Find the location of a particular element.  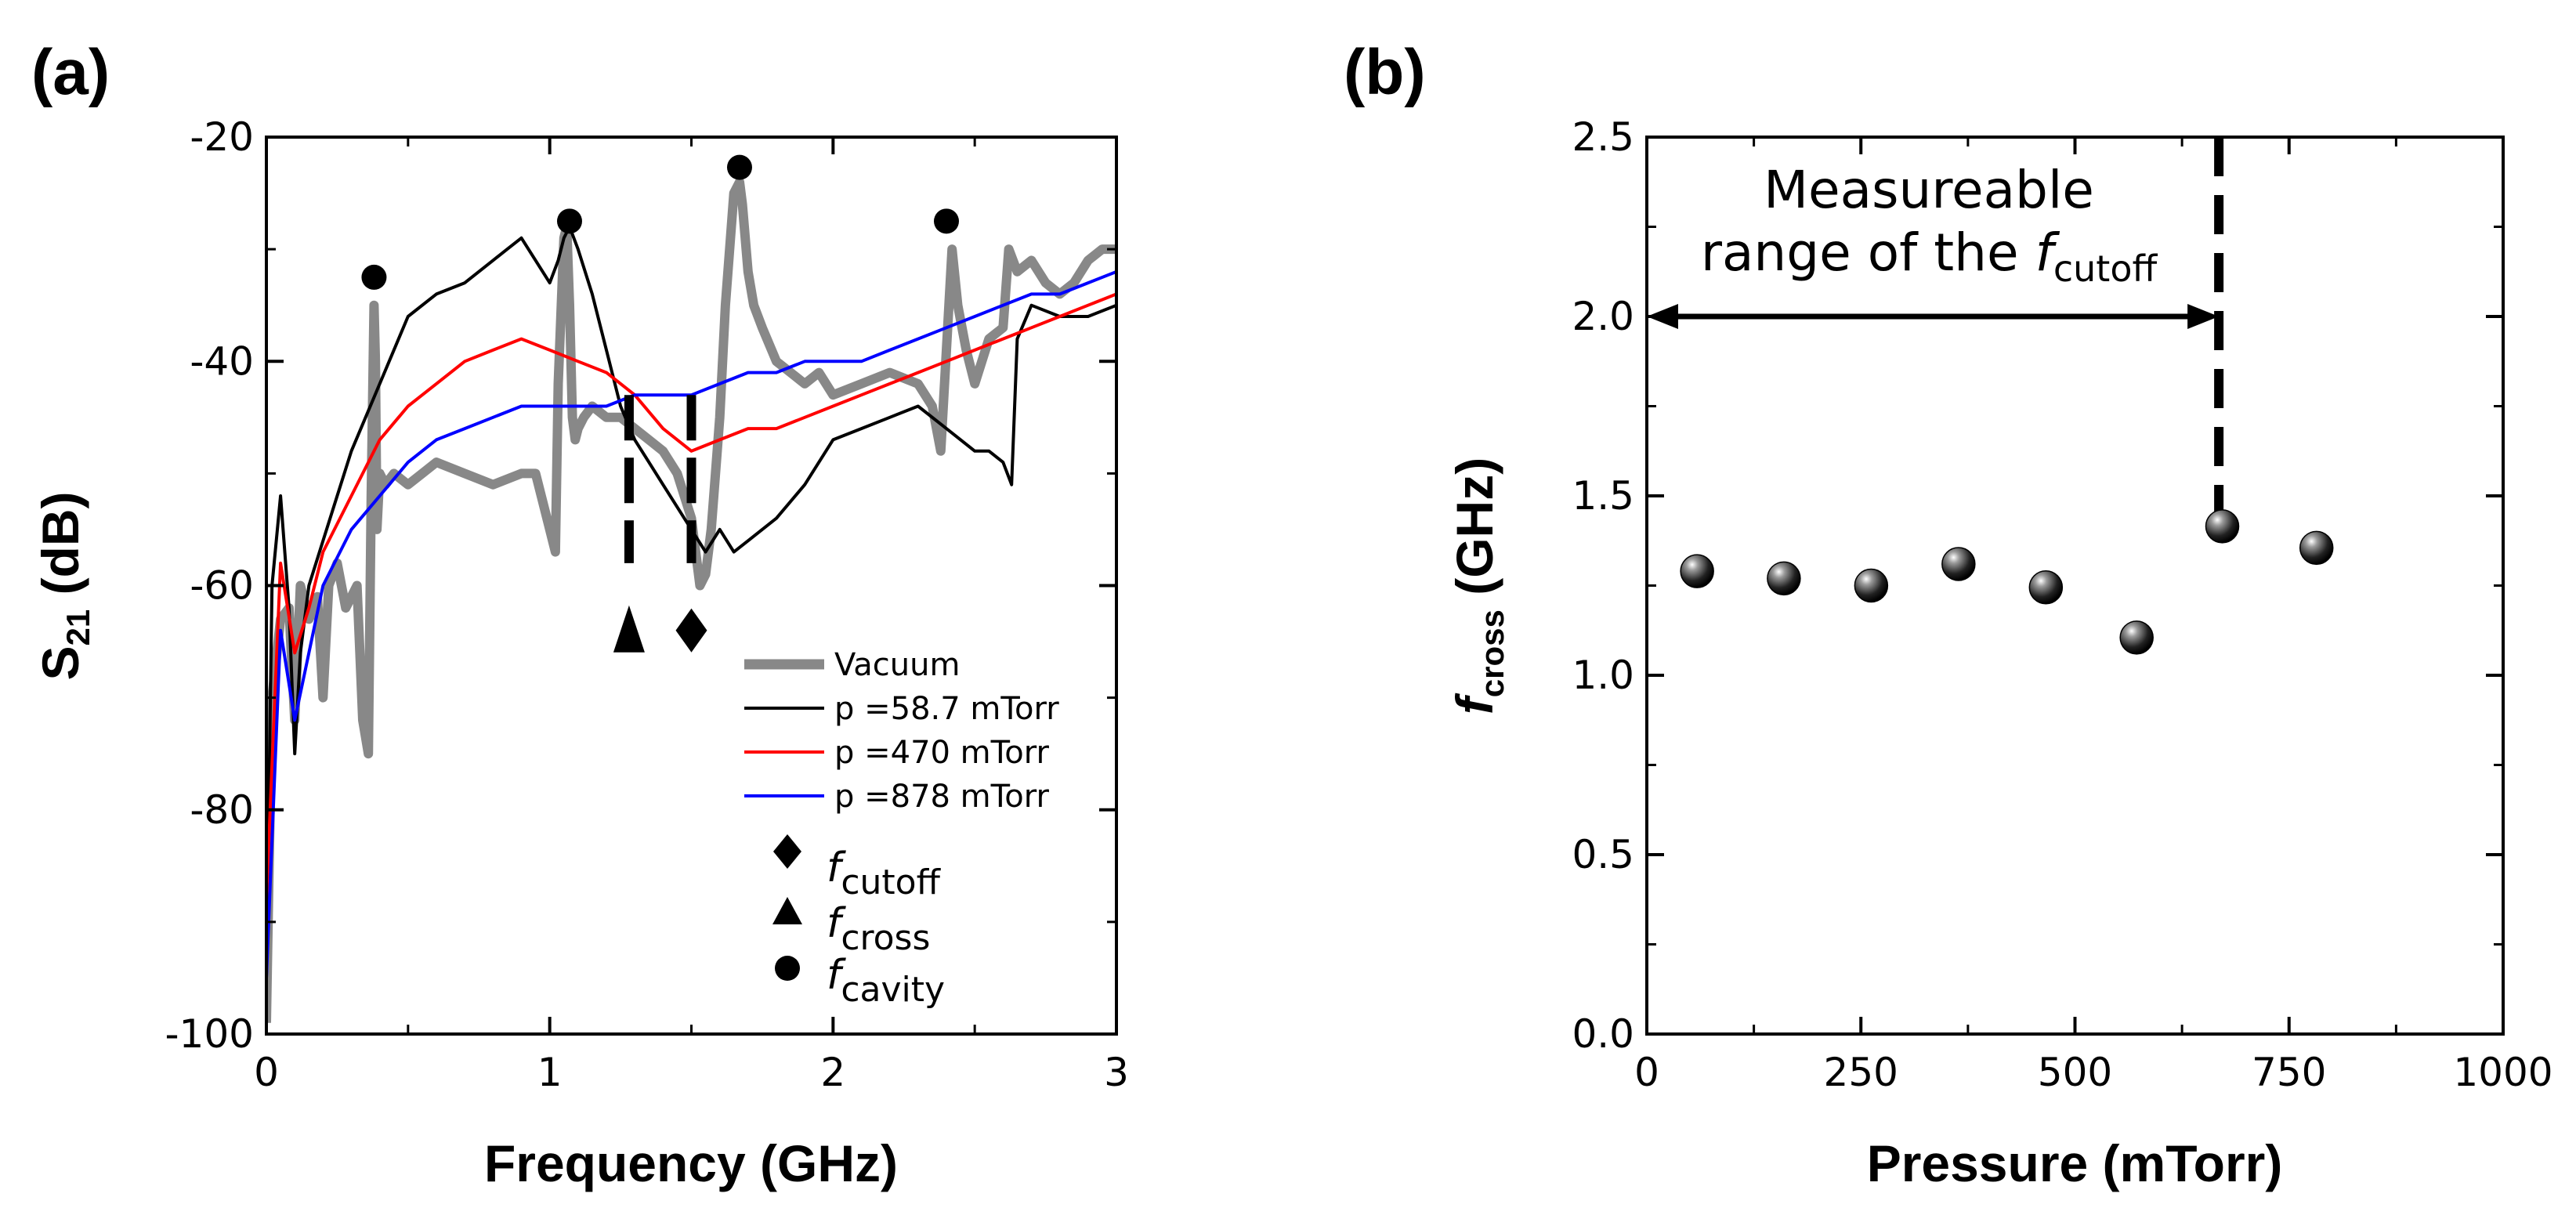

x-tick-label: 1000 is located at coordinates (2502, 1072).